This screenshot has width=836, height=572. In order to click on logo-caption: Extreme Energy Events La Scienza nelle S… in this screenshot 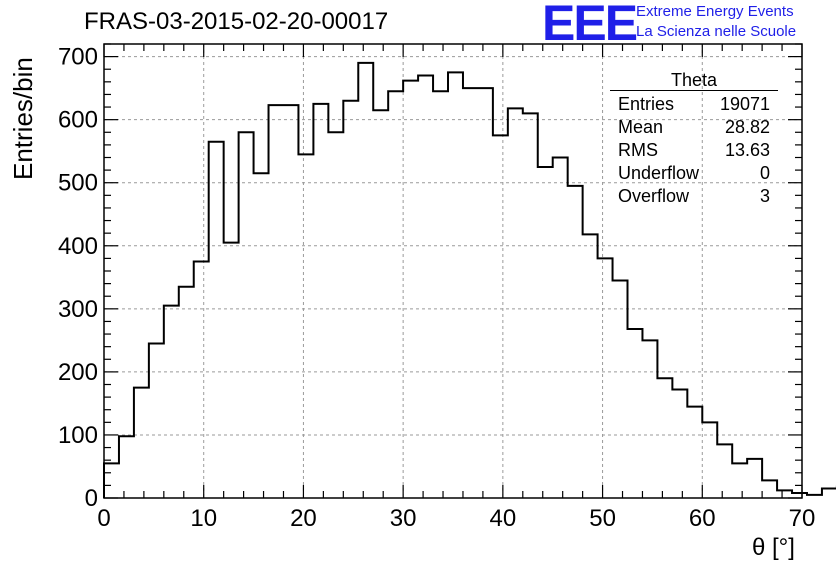, I will do `click(716, 22)`.